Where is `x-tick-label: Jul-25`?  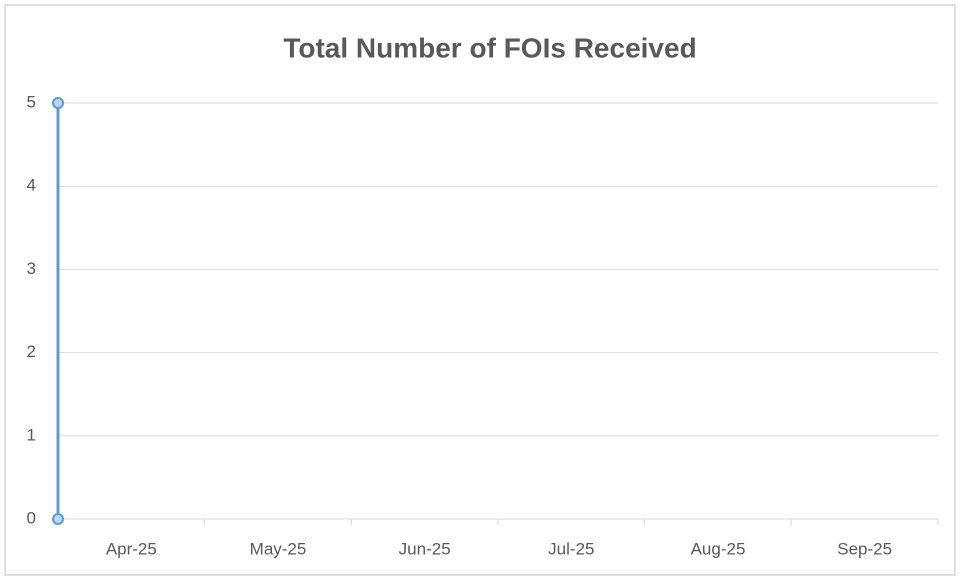
x-tick-label: Jul-25 is located at coordinates (571, 548).